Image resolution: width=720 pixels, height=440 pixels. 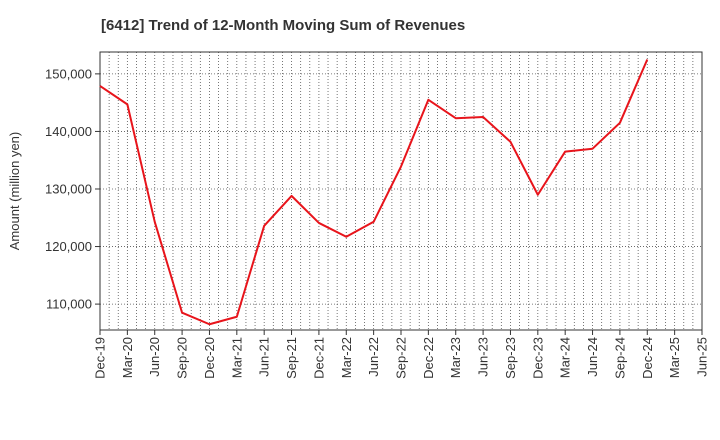 What do you see at coordinates (483, 357) in the screenshot?
I see `x-tick-label: Jun-23` at bounding box center [483, 357].